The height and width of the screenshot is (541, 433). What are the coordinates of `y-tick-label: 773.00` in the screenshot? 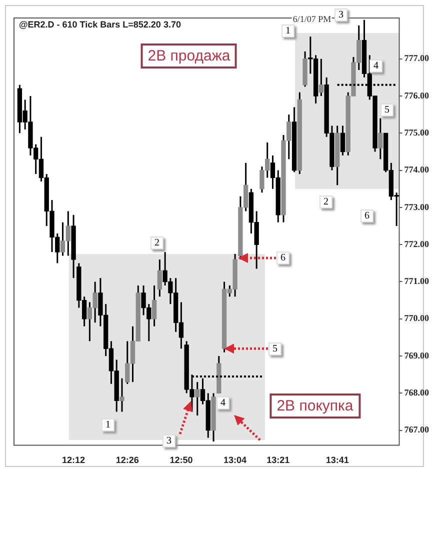 It's located at (417, 207).